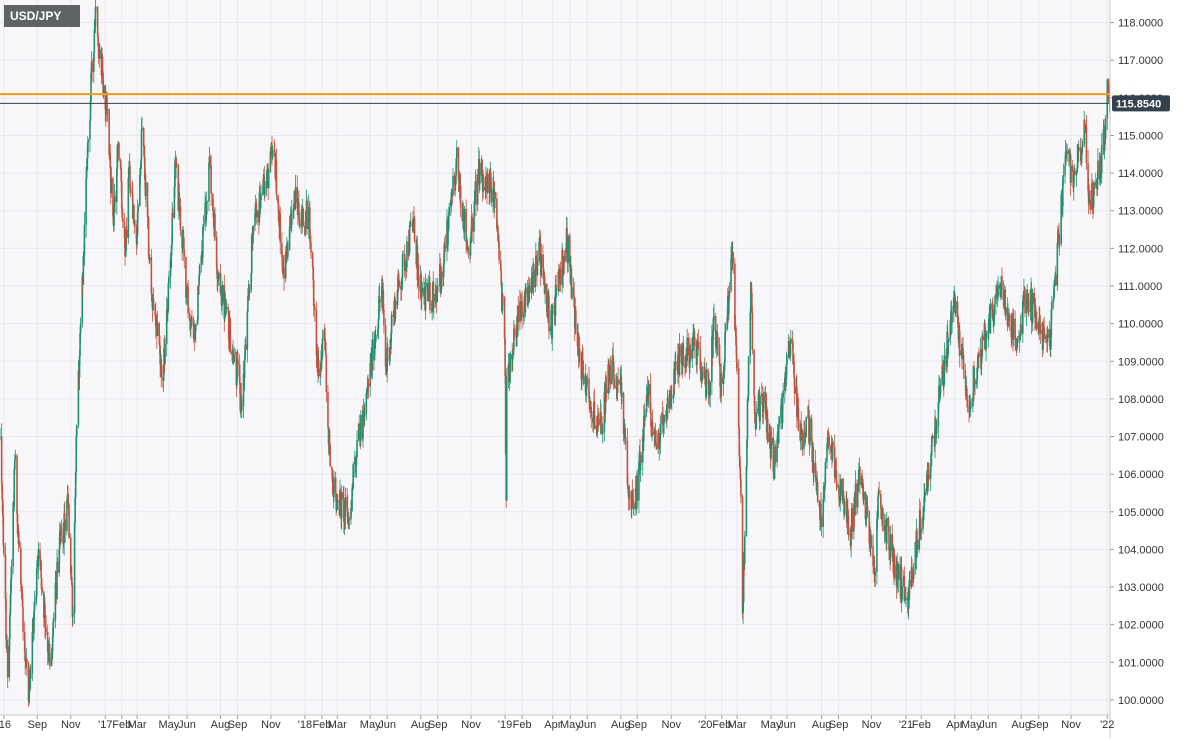 This screenshot has width=1188, height=743. Describe the element at coordinates (637, 725) in the screenshot. I see `x-tick-label: Sep` at that location.